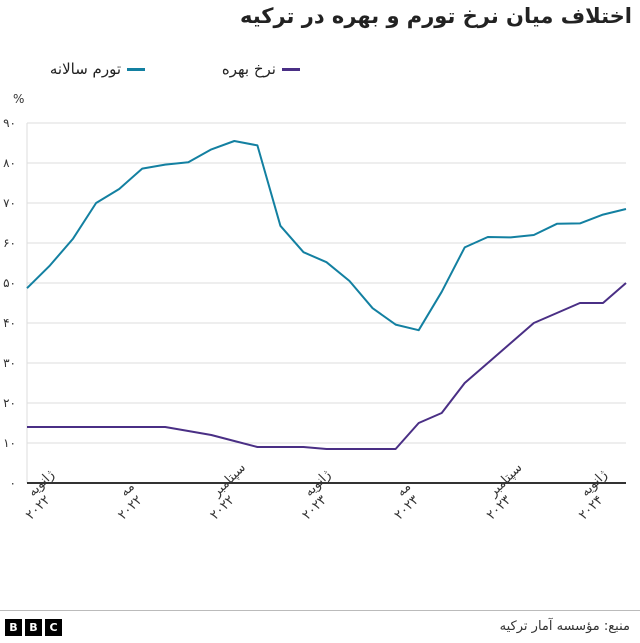  I want to click on y-tick-label: ۸۰, so click(9, 163).